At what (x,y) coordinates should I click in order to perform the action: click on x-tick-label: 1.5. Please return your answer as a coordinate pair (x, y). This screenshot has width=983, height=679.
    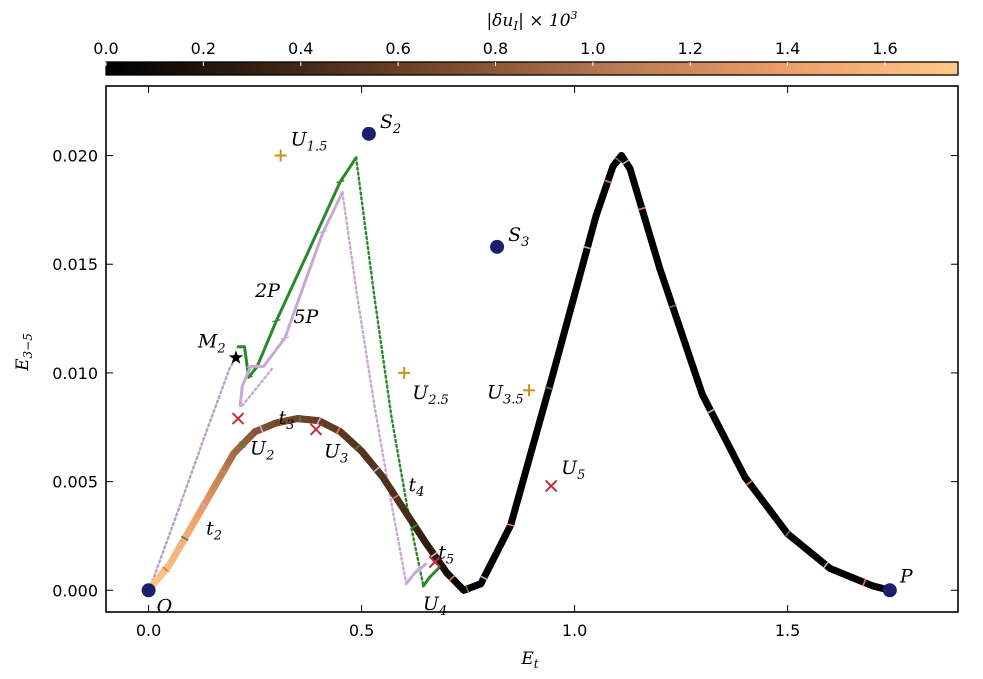
    Looking at the image, I should click on (787, 630).